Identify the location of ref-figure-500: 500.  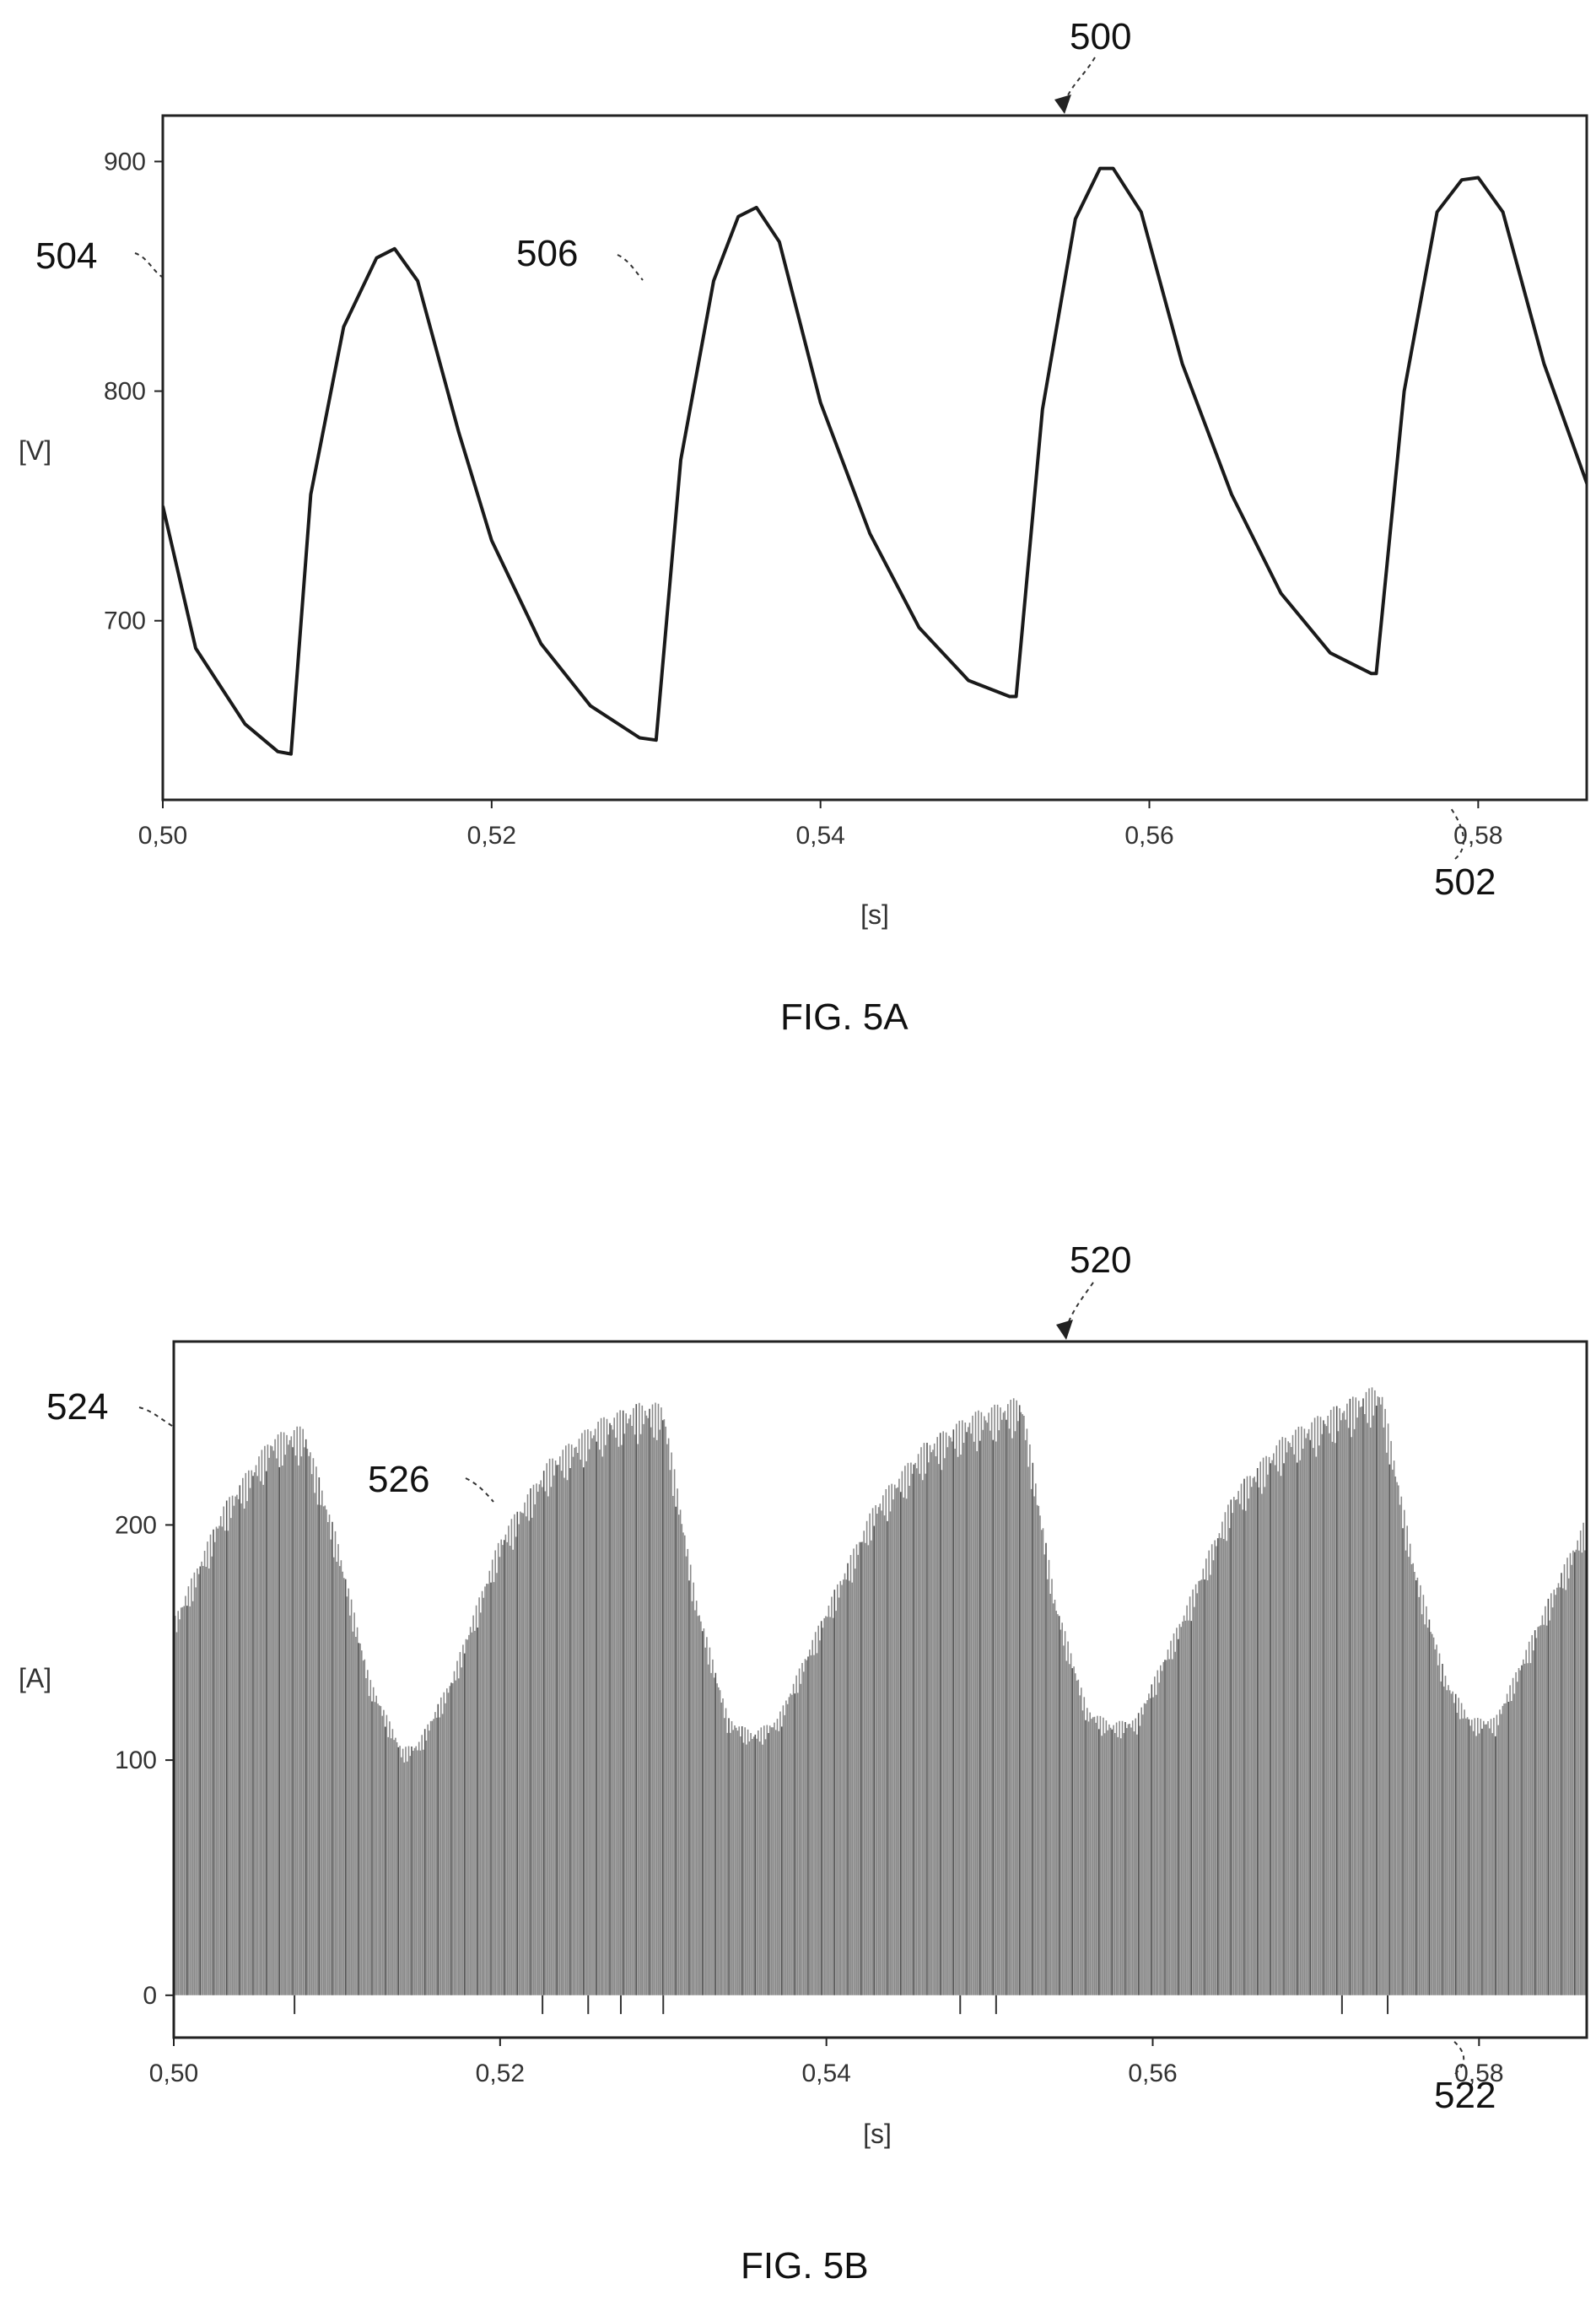
(1100, 36).